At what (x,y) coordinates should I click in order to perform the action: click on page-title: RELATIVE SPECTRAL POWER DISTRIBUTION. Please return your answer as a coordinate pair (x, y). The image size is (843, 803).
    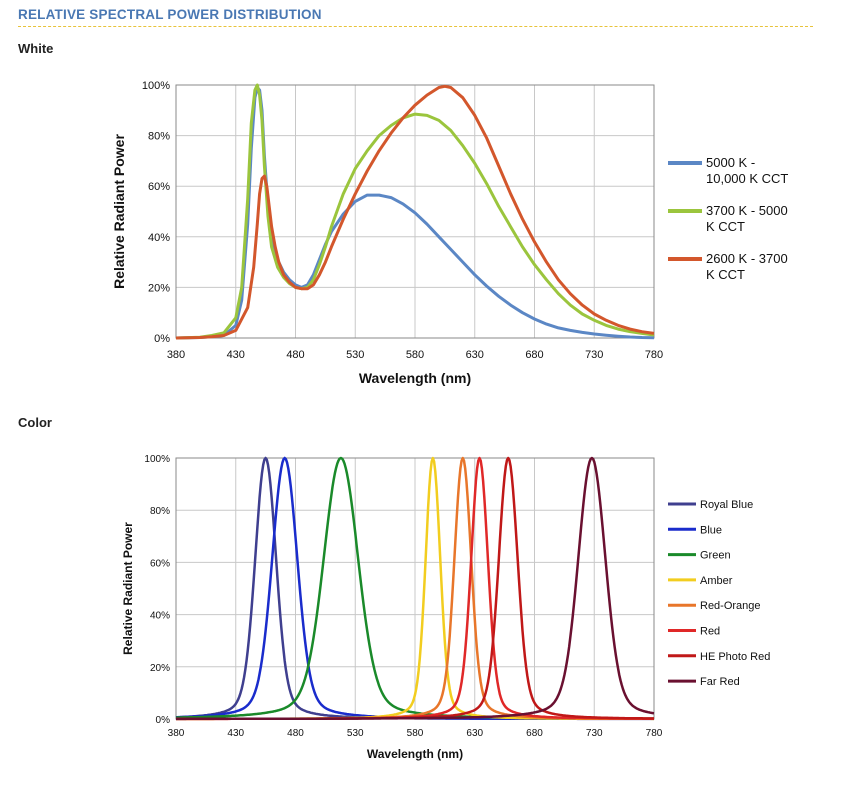
    Looking at the image, I should click on (170, 14).